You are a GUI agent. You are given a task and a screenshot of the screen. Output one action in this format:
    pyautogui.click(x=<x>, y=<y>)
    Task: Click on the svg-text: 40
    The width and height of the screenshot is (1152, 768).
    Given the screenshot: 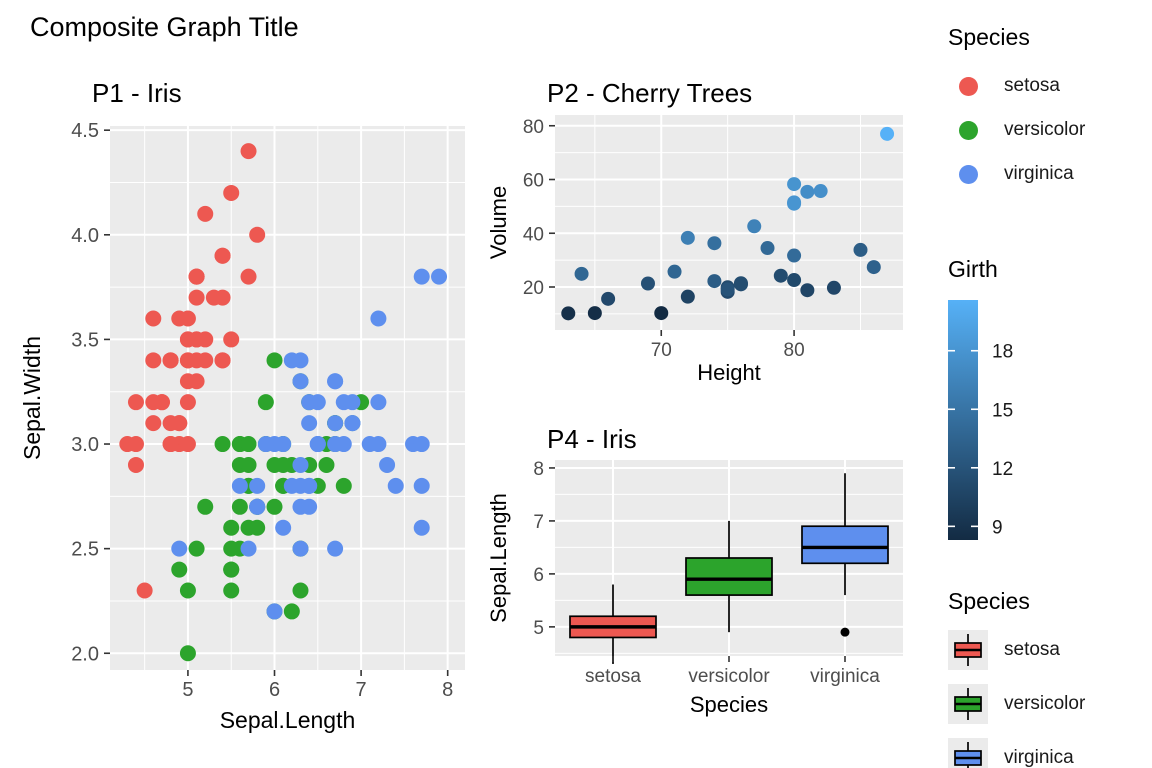 What is the action you would take?
    pyautogui.click(x=533, y=234)
    